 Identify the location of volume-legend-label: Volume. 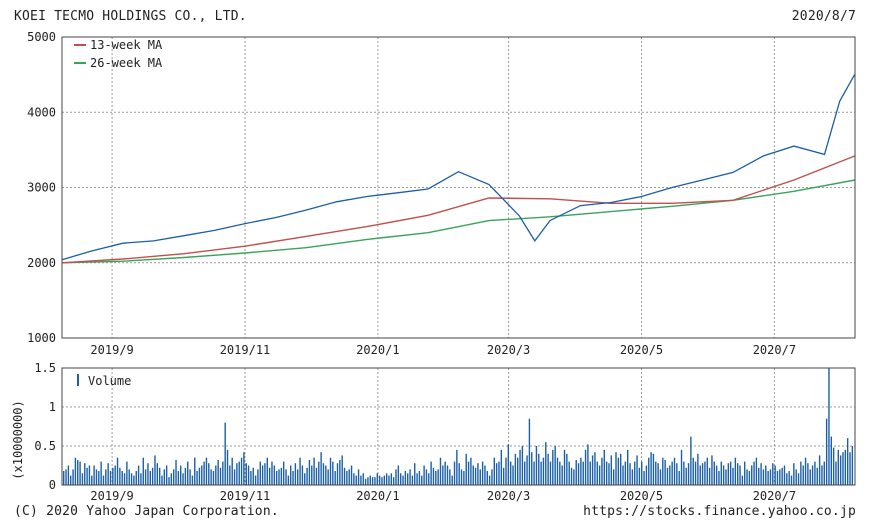
(109, 381).